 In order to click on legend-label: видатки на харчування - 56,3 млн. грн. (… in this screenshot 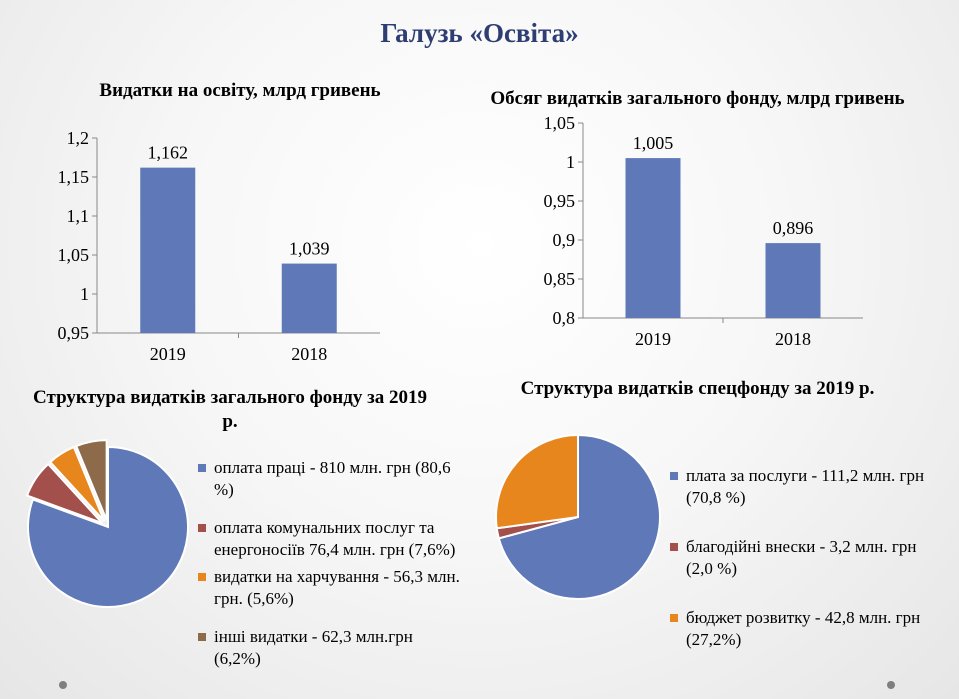, I will do `click(337, 587)`.